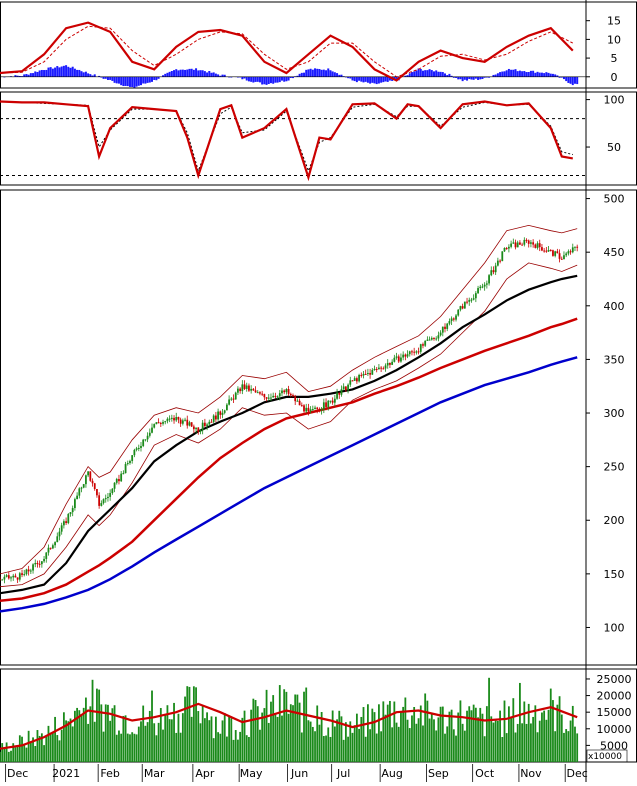  Describe the element at coordinates (614, 745) in the screenshot. I see `y-tick-label: 5000` at that location.